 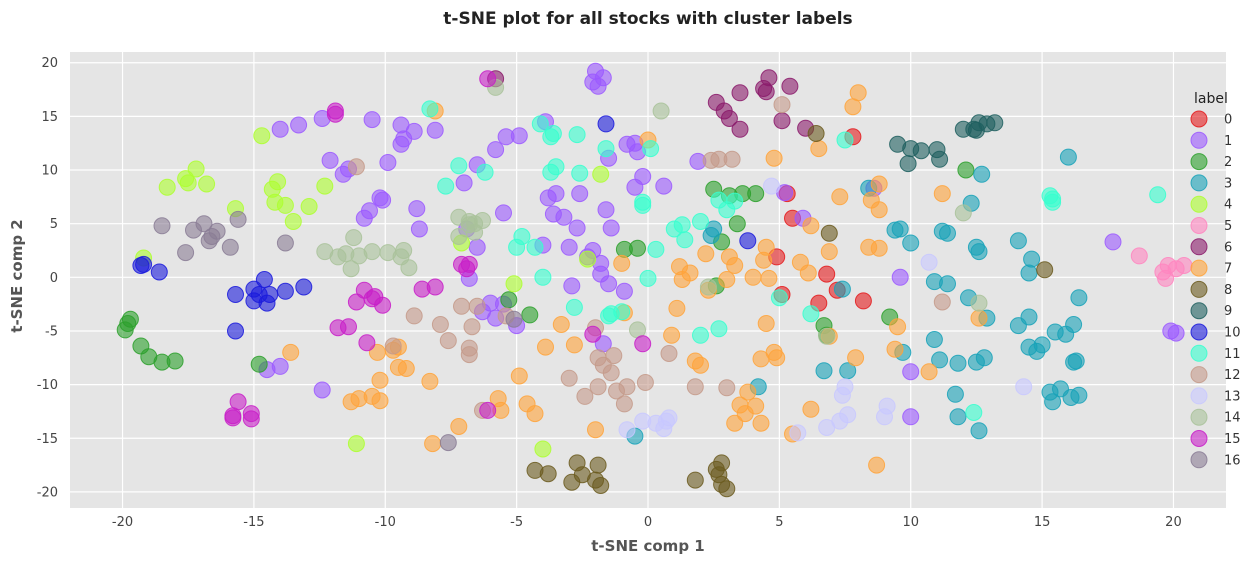 What do you see at coordinates (1173, 522) in the screenshot?
I see `x-tick-label: 20` at bounding box center [1173, 522].